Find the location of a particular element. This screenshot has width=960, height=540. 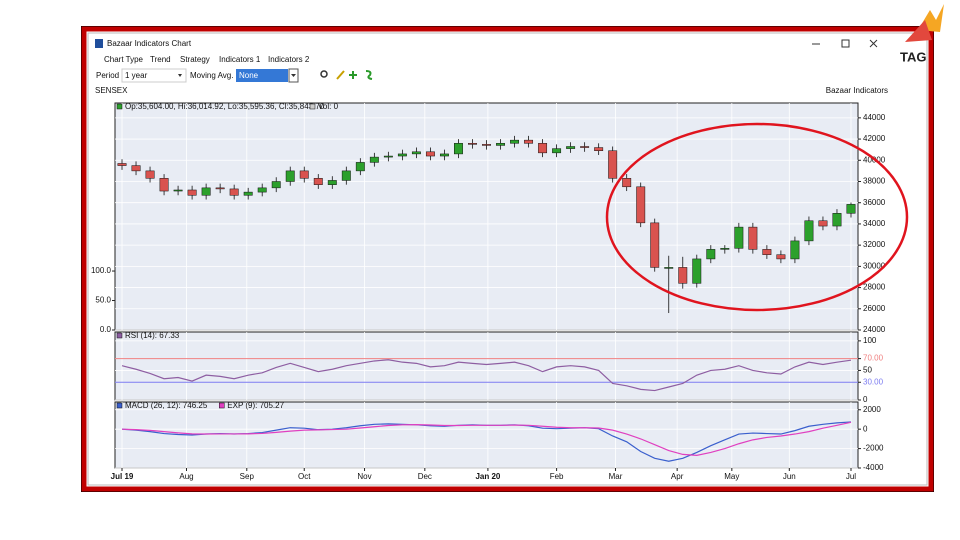

y-tick-label: 30000 is located at coordinates (874, 265).